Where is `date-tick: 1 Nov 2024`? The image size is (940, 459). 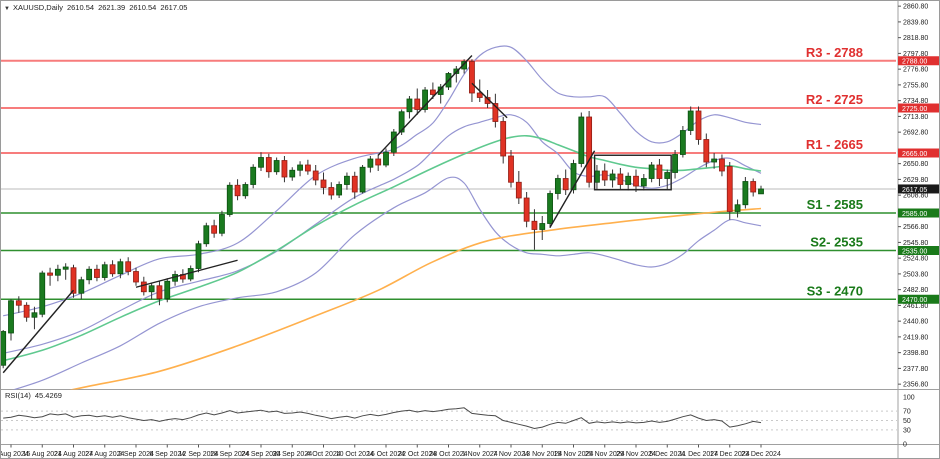 date-tick: 1 Nov 2024 is located at coordinates (480, 454).